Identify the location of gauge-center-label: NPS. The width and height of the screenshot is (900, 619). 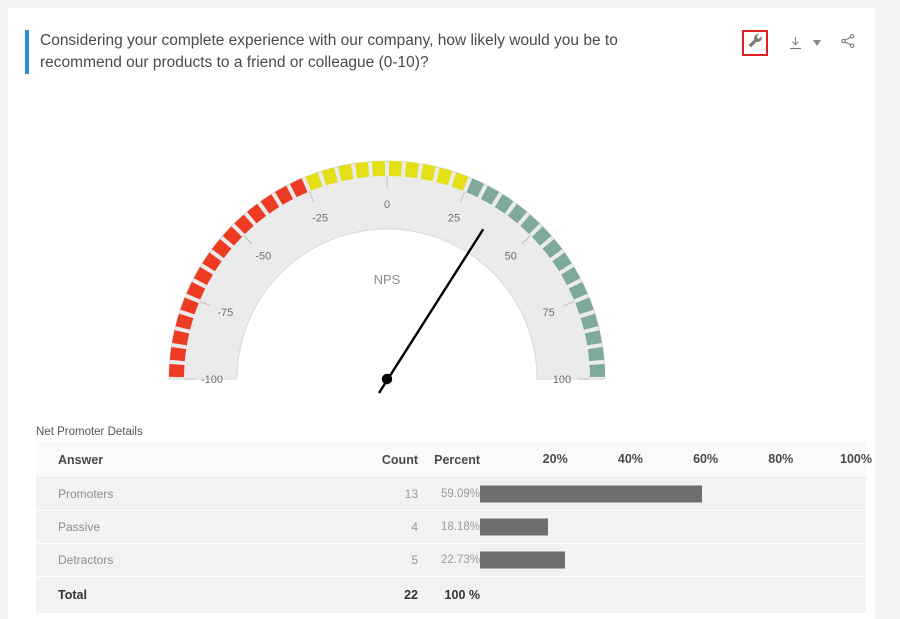
(386, 279).